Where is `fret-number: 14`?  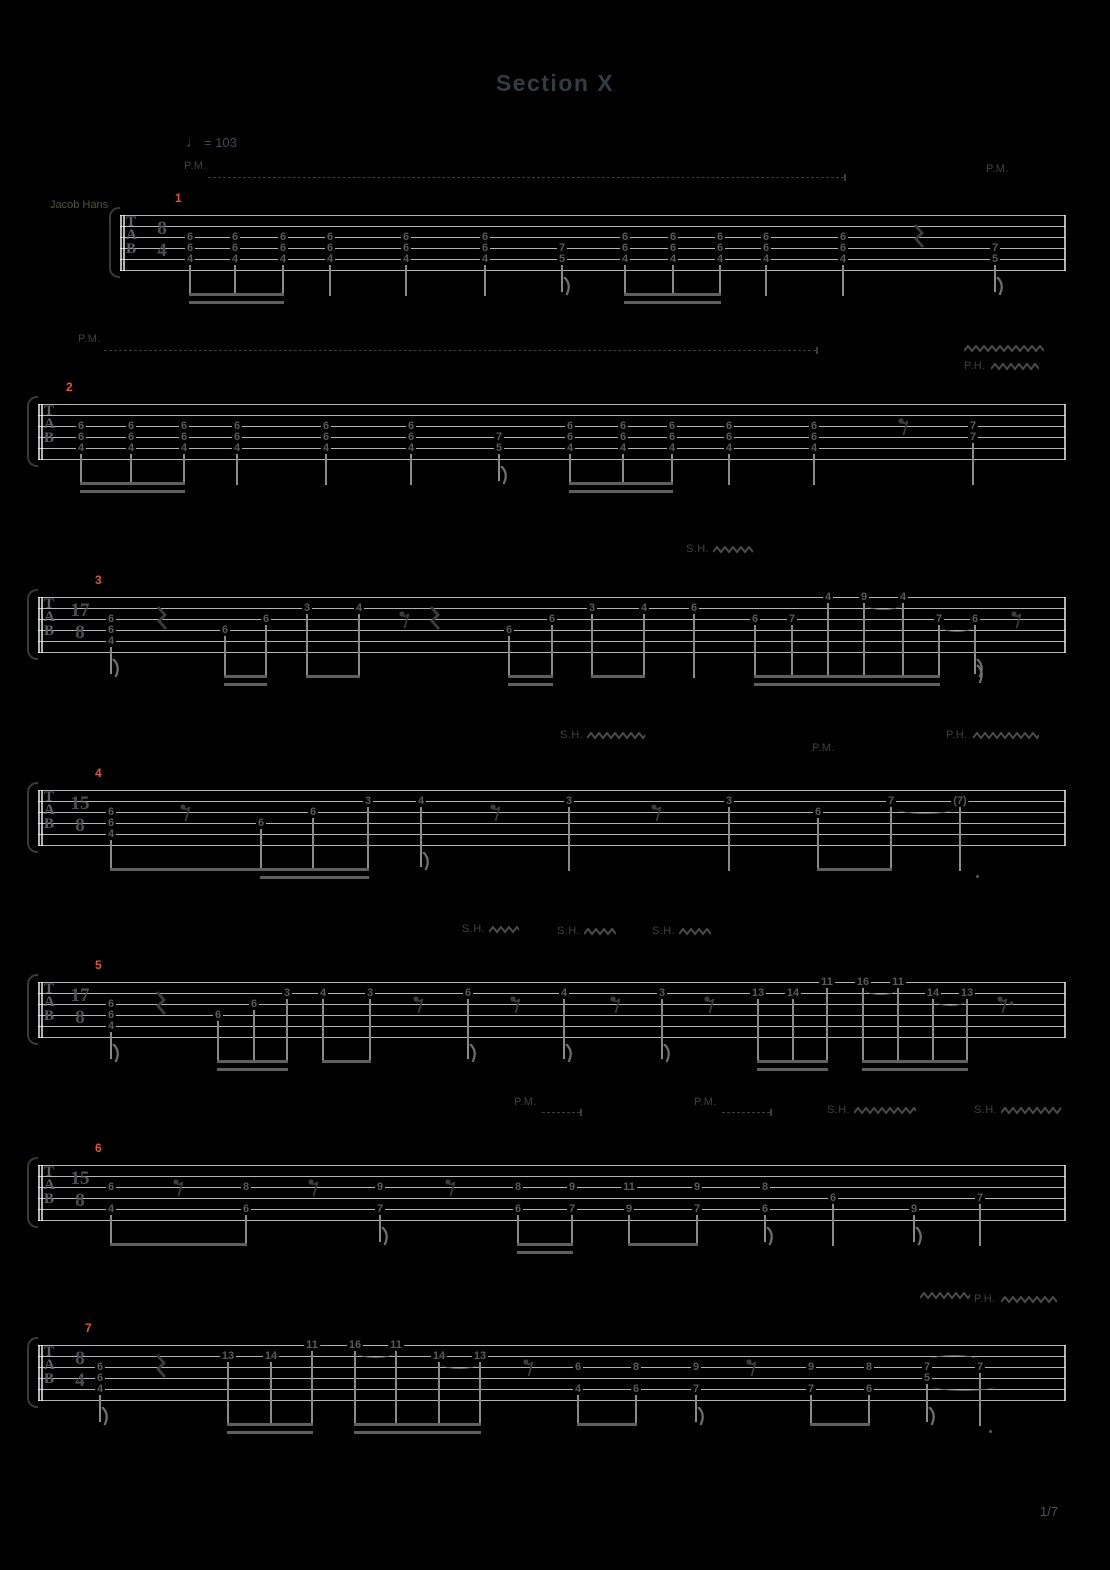 fret-number: 14 is located at coordinates (271, 1356).